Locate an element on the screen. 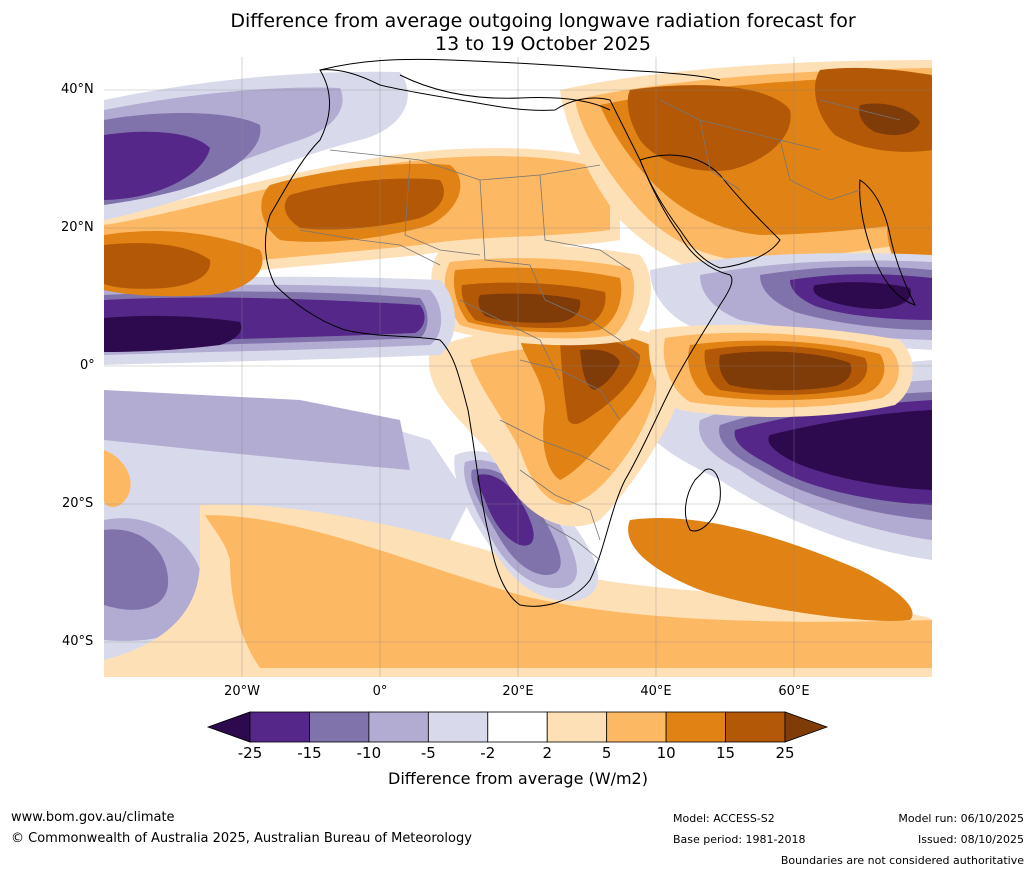 The image size is (1035, 873). arabia-coastline is located at coordinates (710, 211).